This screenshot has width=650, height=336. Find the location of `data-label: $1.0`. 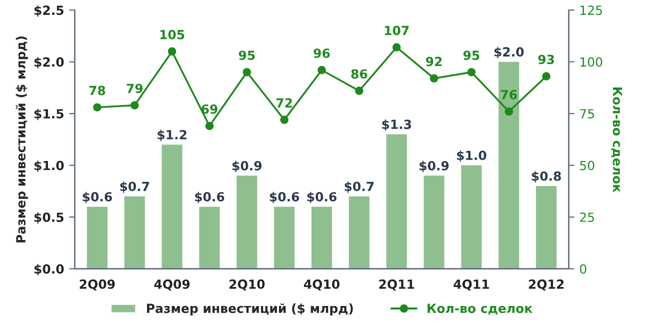

data-label: $1.0 is located at coordinates (471, 156).